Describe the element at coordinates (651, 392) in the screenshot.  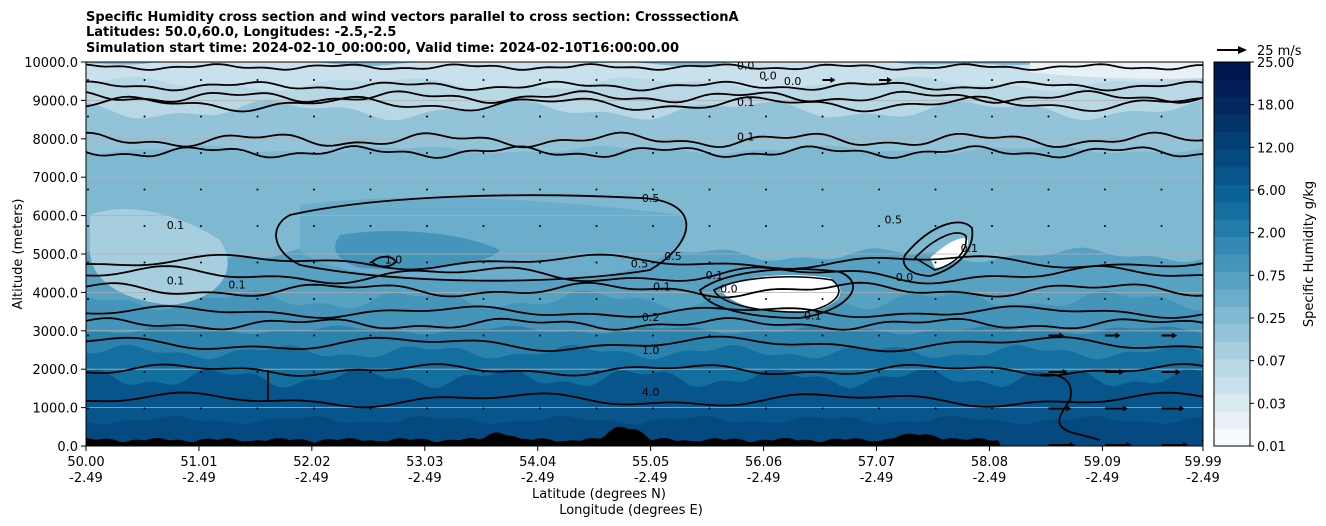
I see `contour-label: 4.0` at that location.